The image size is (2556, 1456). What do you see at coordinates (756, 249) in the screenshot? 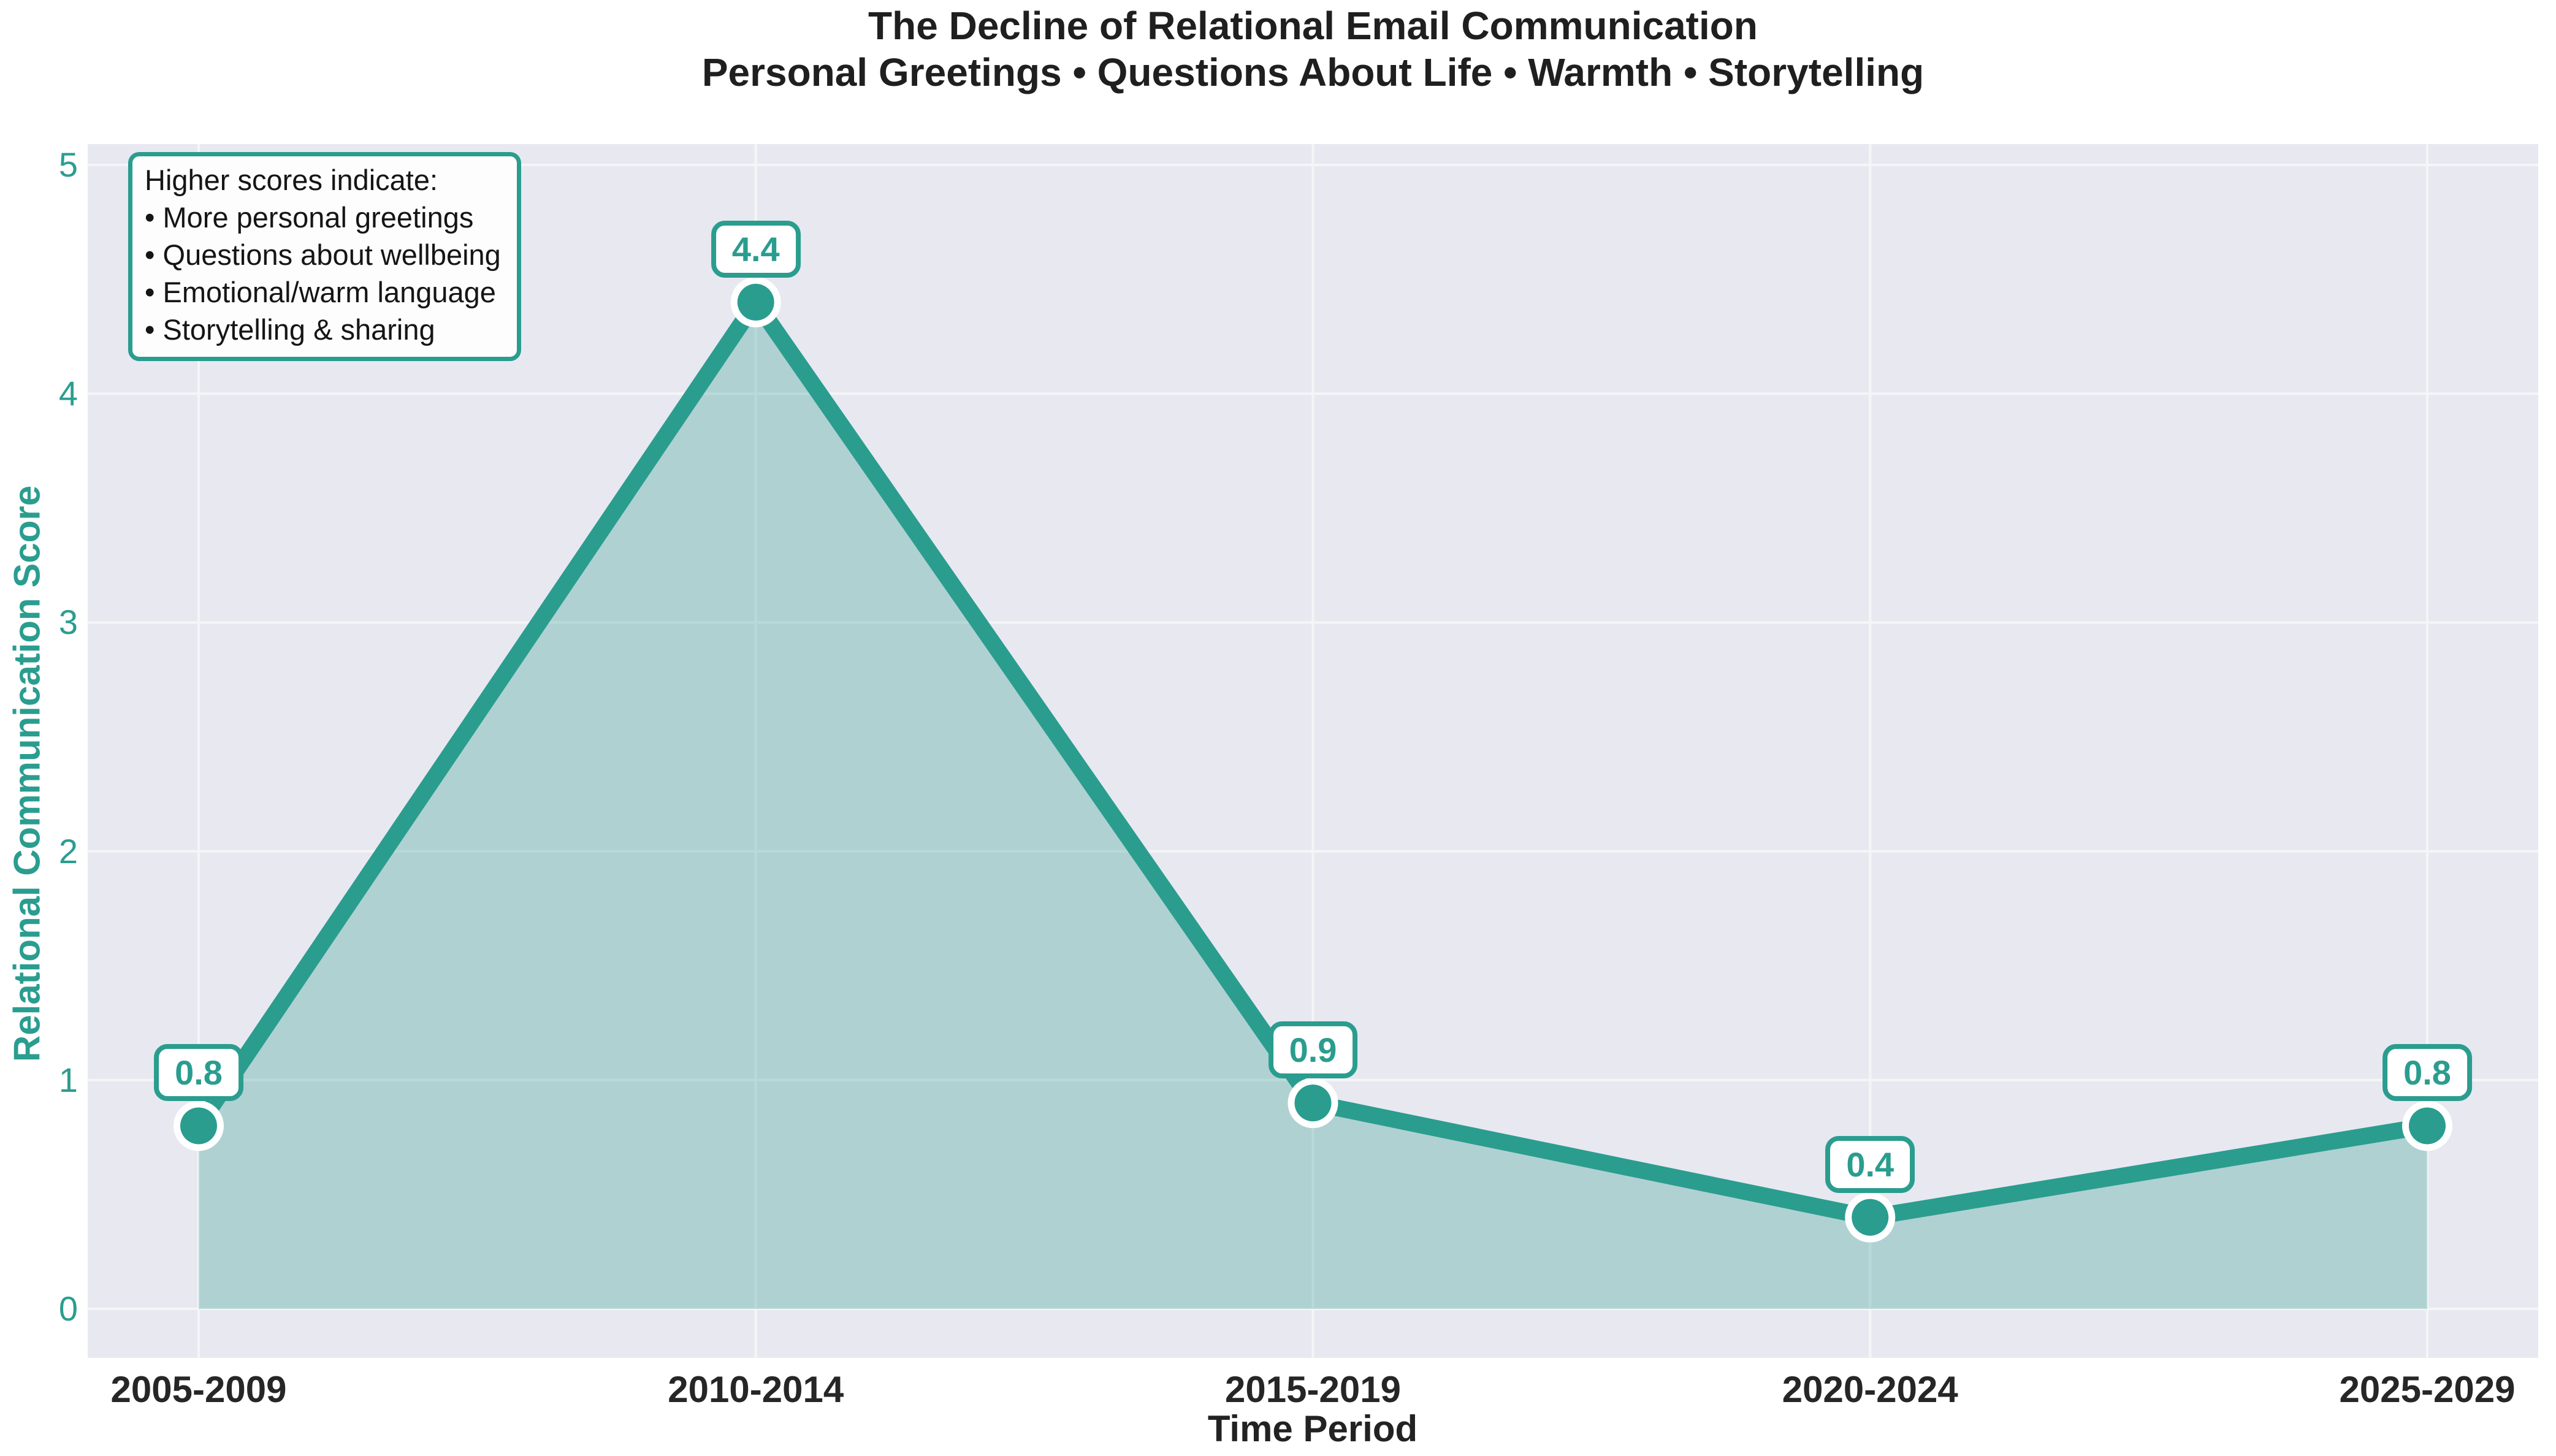
I see `data-point-label: 4.4` at bounding box center [756, 249].